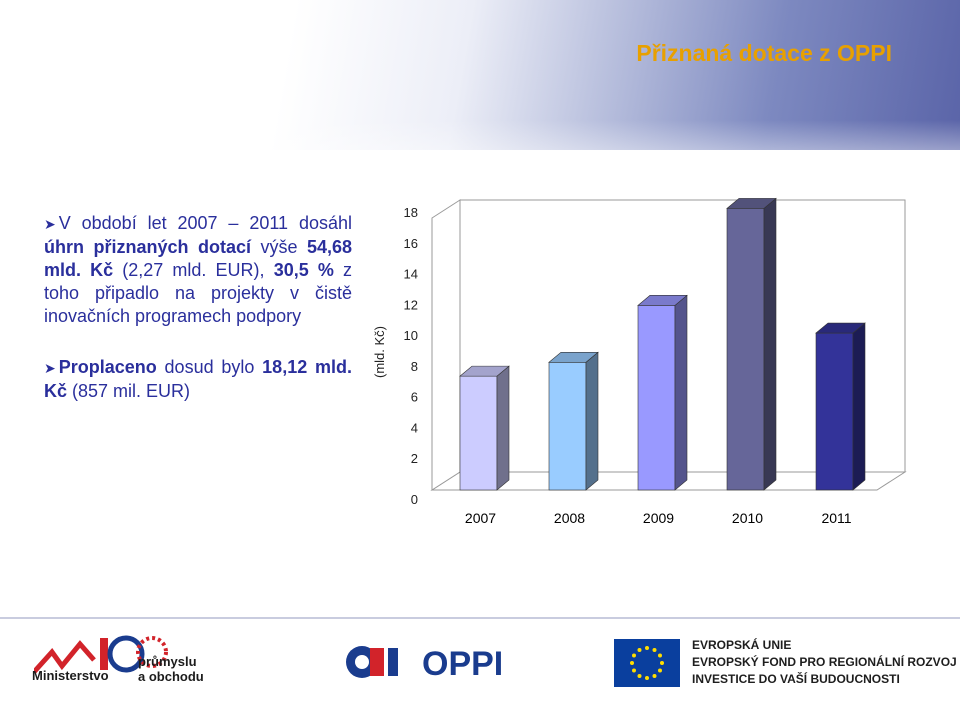 The image size is (960, 701). I want to click on bar-2007, so click(484, 428).